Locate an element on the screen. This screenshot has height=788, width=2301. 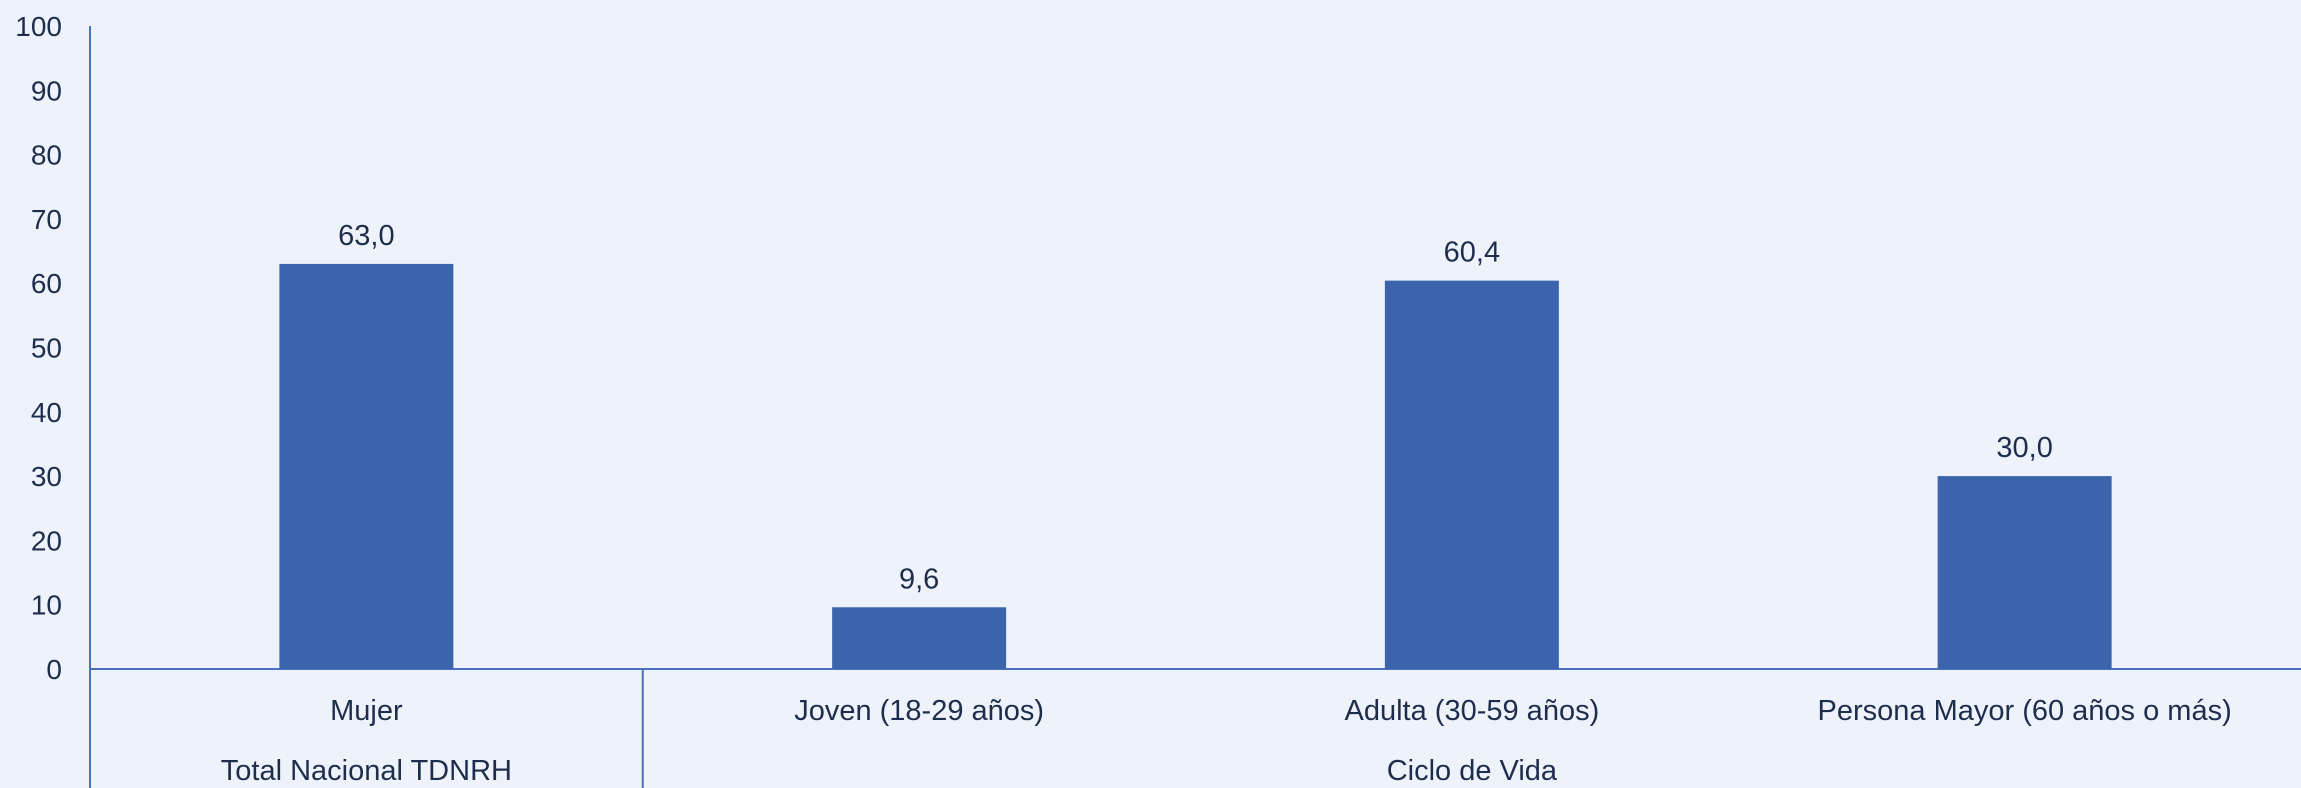
y-tick-label: 100 is located at coordinates (38, 26).